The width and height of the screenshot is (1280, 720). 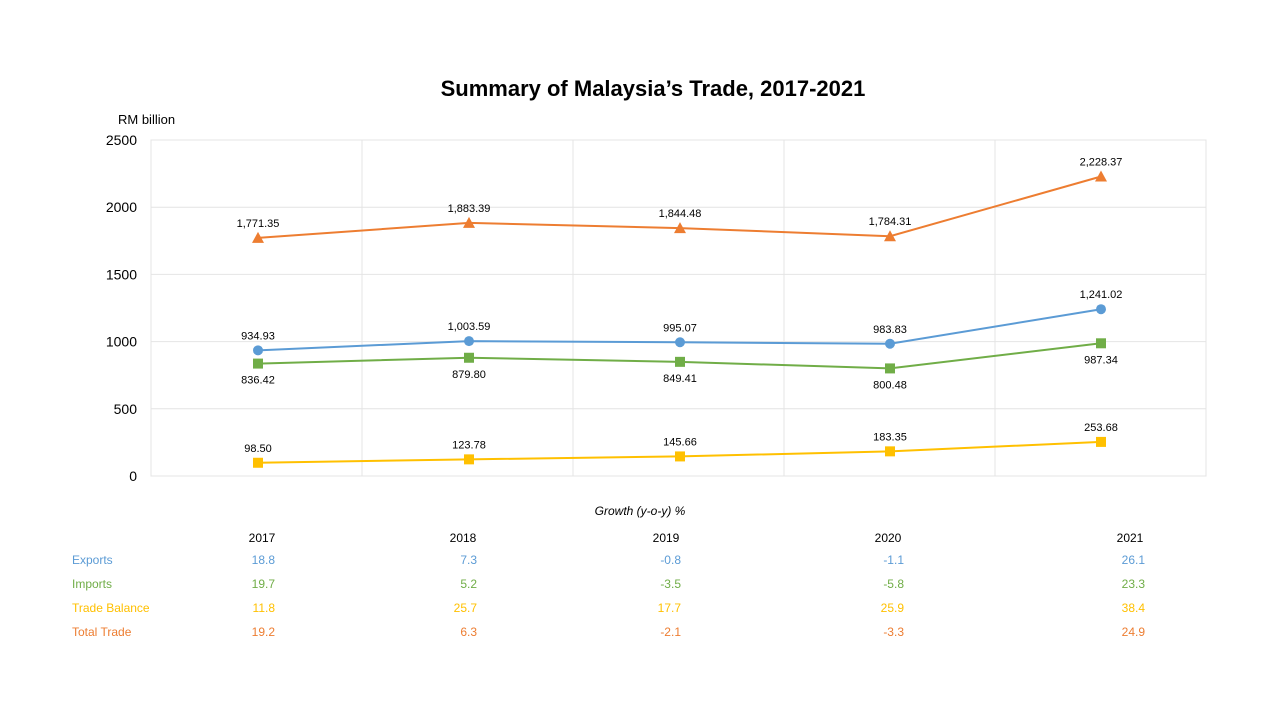 I want to click on growth-row-label-imports: Imports, so click(x=92, y=584).